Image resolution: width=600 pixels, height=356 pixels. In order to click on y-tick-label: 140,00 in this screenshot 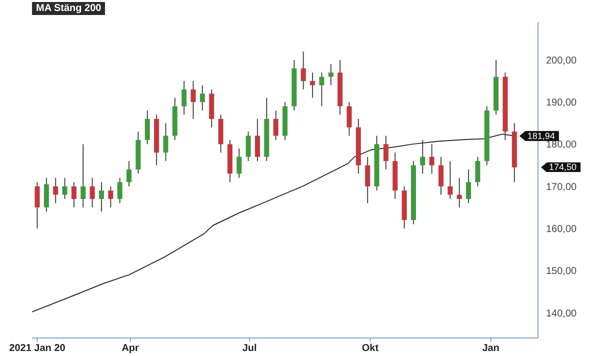, I will do `click(562, 314)`.